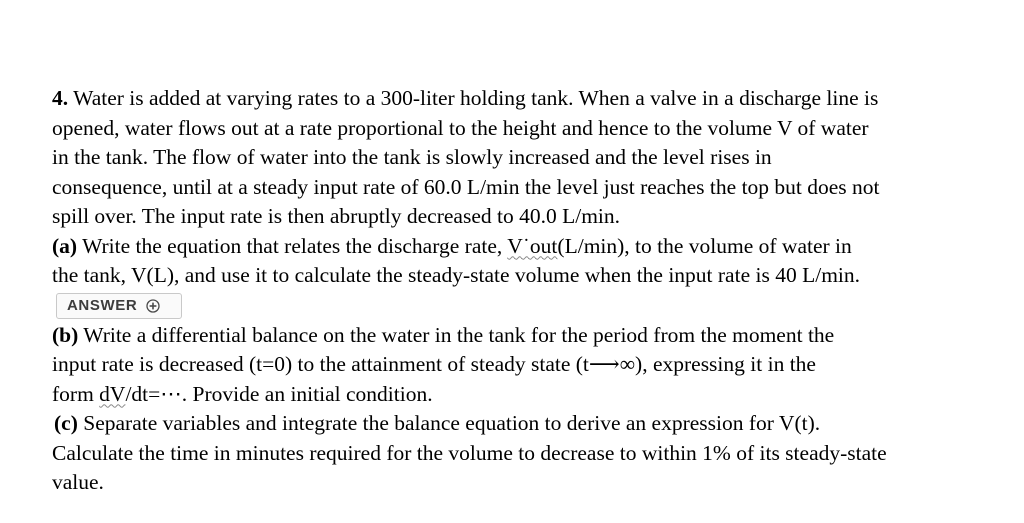  What do you see at coordinates (153, 305) in the screenshot?
I see `plus-circle-icon` at bounding box center [153, 305].